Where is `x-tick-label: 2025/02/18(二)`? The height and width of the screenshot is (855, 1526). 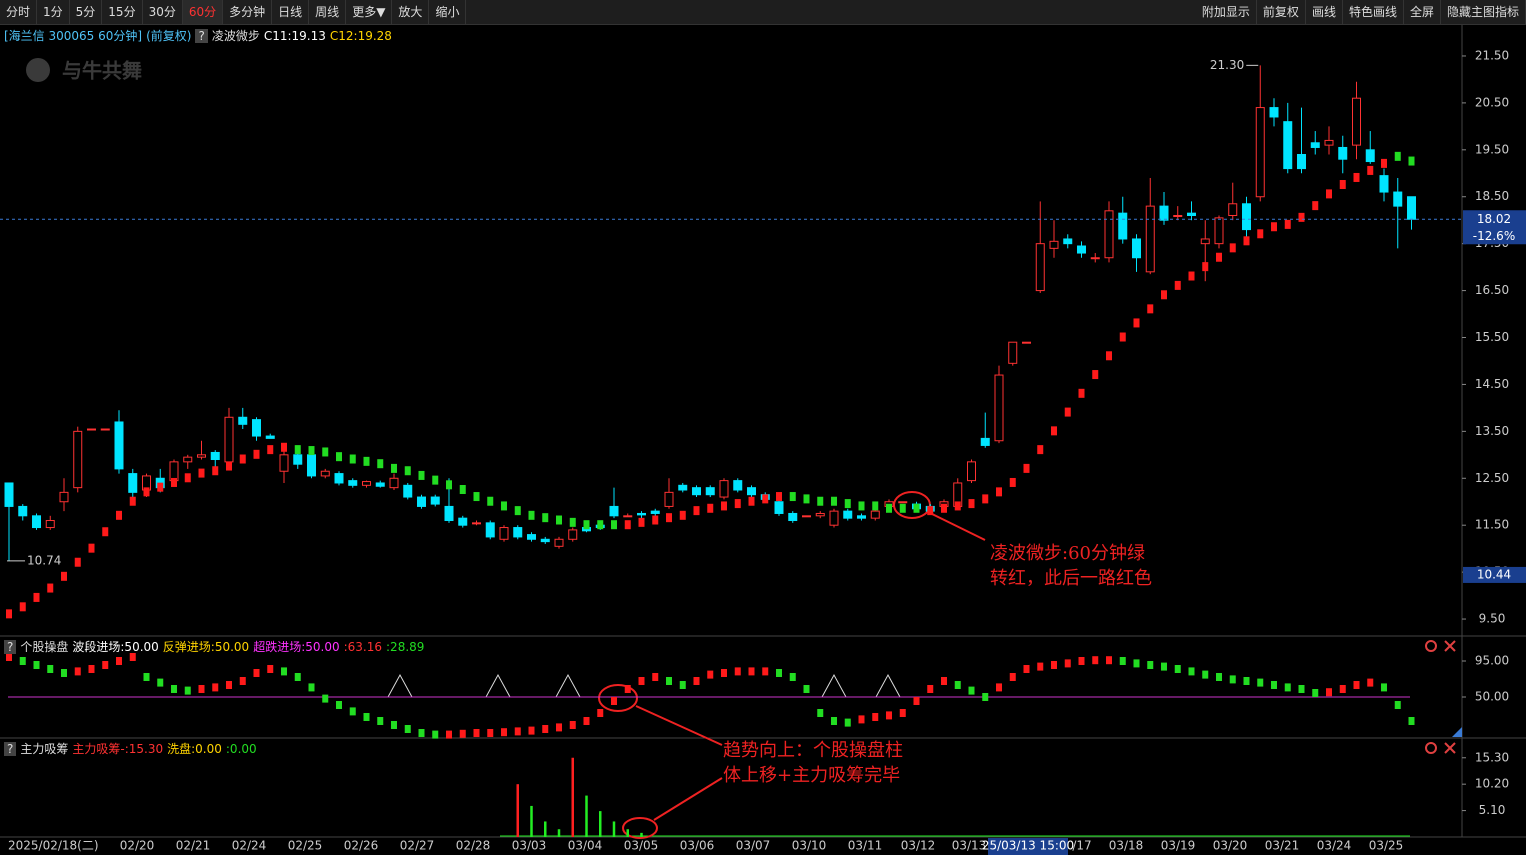 x-tick-label: 2025/02/18(二) is located at coordinates (53, 846).